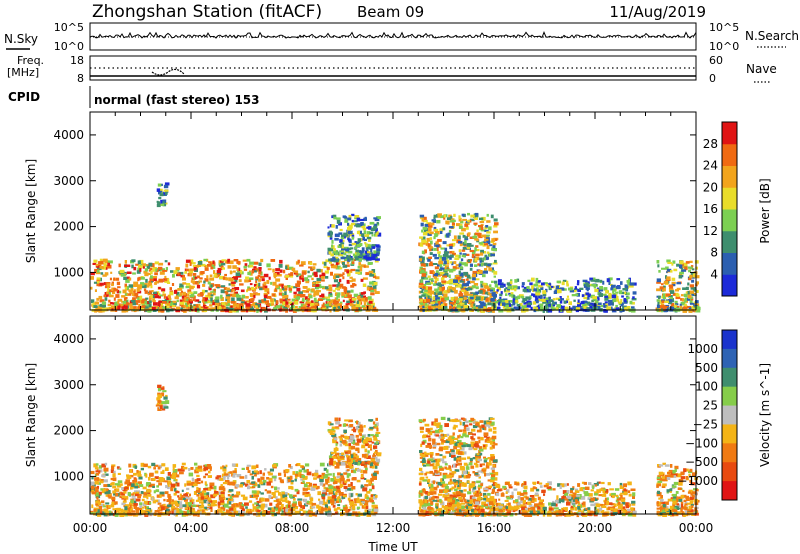 The image size is (800, 554). I want to click on colorbar-tick: 12, so click(710, 231).